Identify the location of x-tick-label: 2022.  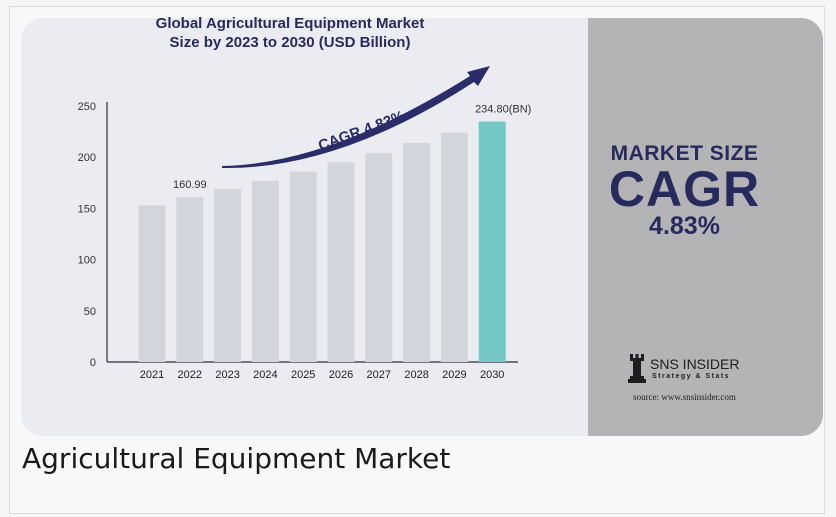
(190, 375).